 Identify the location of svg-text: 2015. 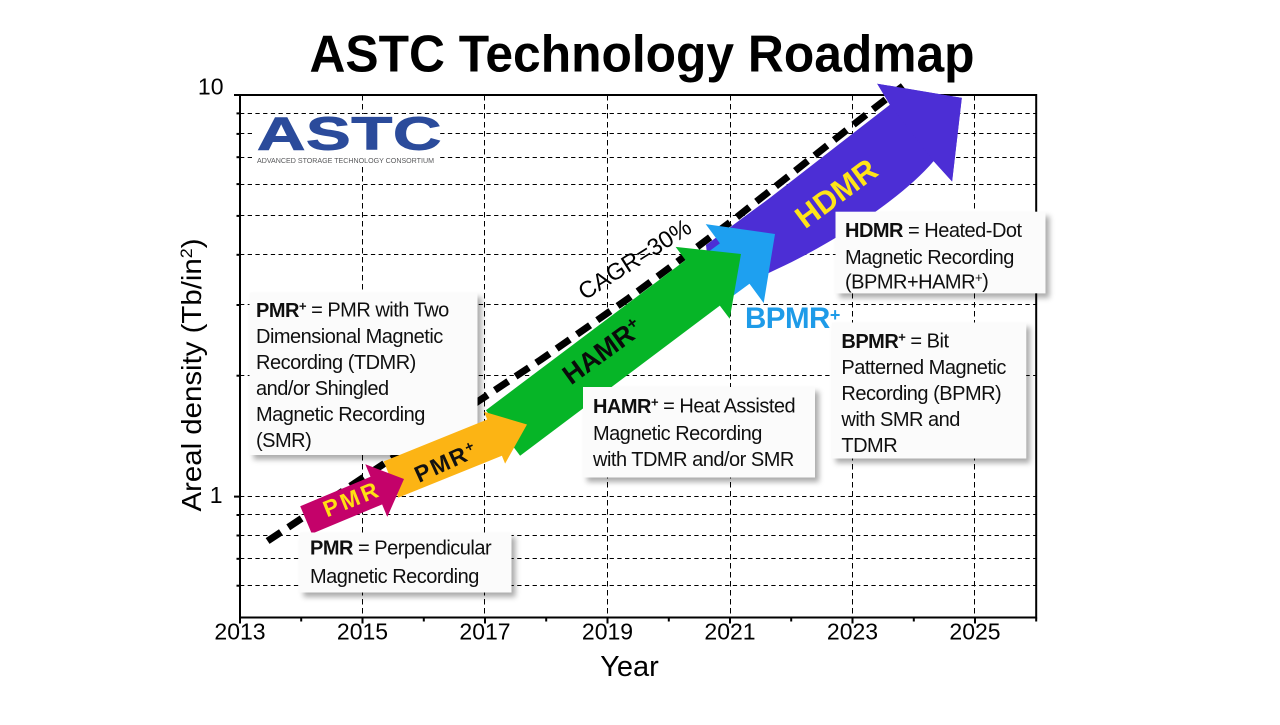
(362, 632).